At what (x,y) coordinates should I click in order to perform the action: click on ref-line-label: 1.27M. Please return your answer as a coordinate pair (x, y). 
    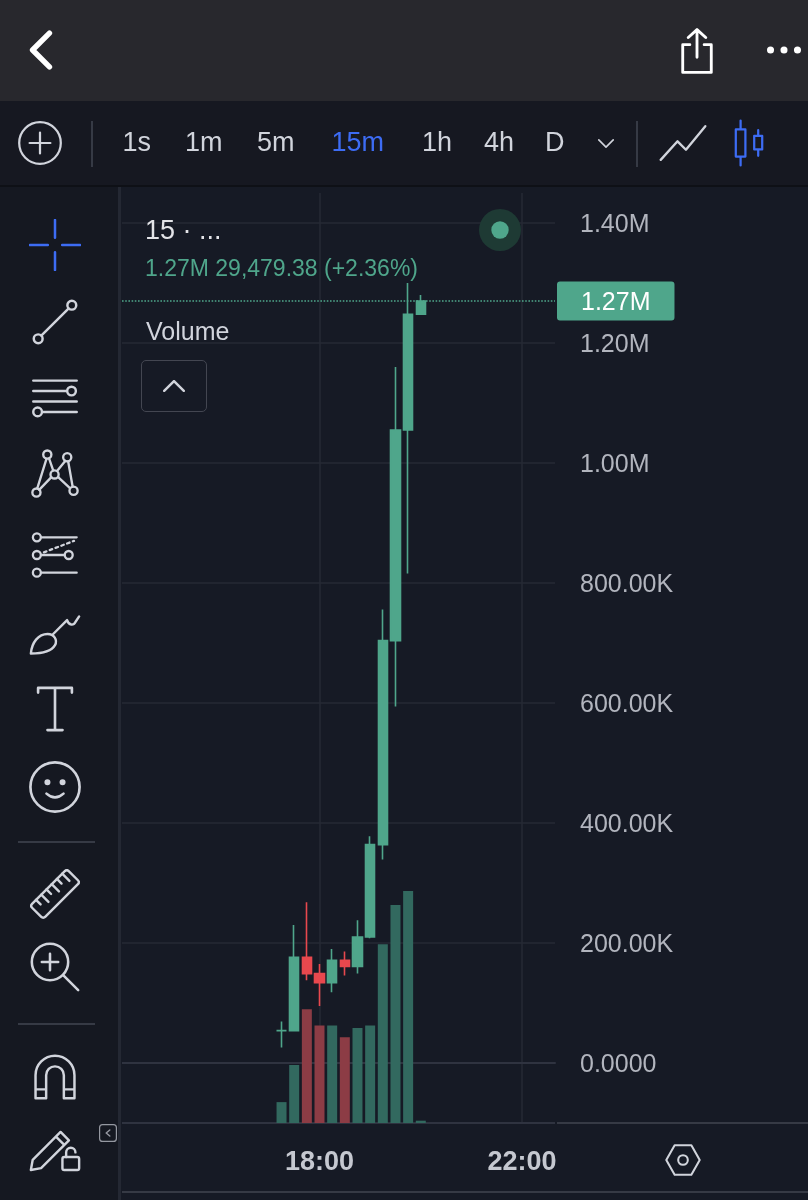
    Looking at the image, I should click on (616, 301).